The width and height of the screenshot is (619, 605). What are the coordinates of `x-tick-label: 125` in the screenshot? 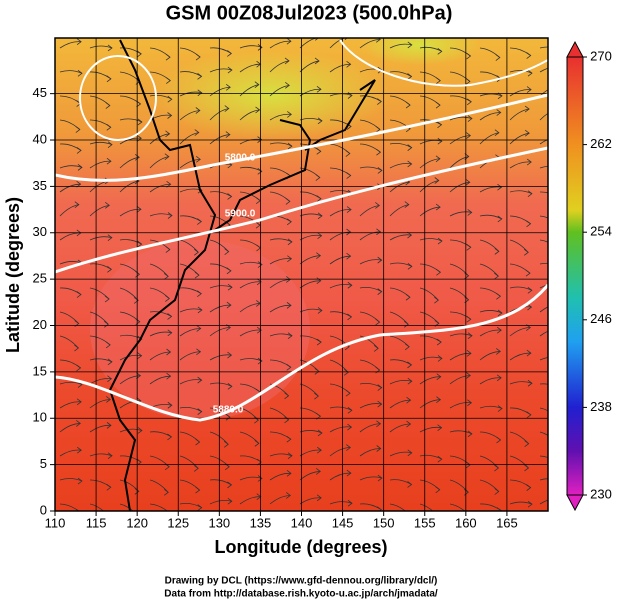 It's located at (178, 522).